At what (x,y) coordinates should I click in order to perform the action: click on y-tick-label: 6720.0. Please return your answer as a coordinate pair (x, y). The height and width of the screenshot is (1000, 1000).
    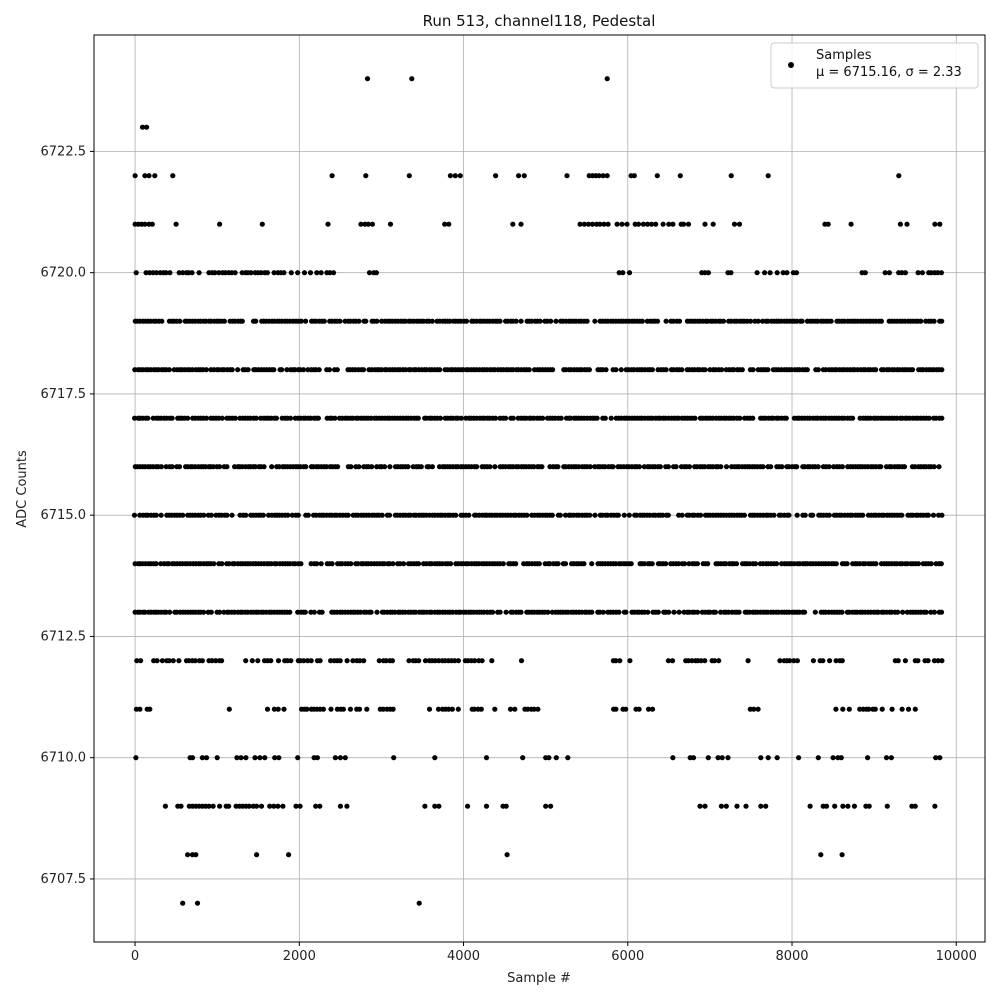
    Looking at the image, I should click on (64, 273).